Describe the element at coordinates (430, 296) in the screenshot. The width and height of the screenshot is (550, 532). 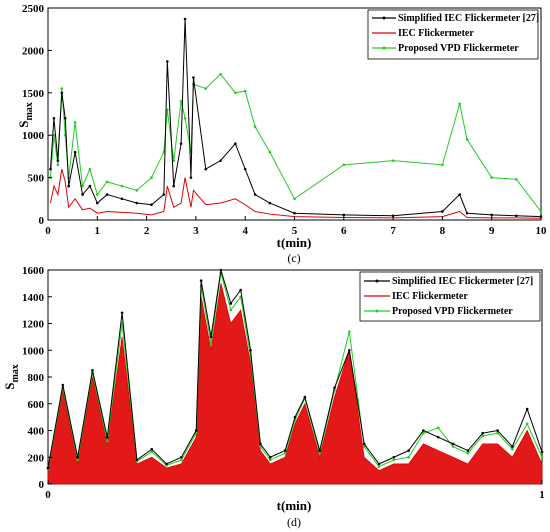
I see `legend-label-iec: IEC Flickermeter` at that location.